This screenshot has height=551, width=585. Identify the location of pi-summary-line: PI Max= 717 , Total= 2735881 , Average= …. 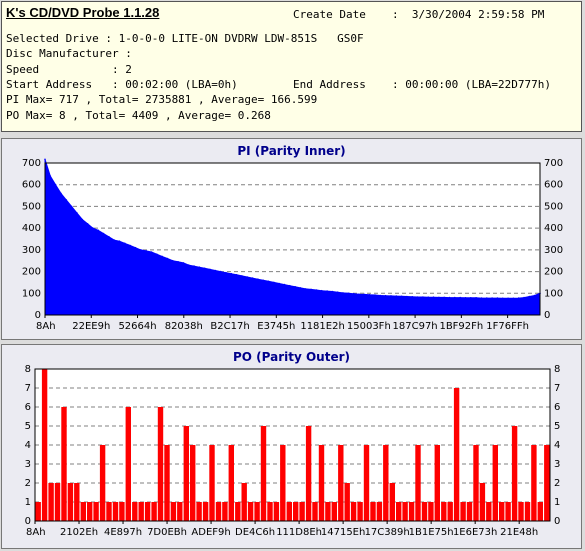
(162, 99).